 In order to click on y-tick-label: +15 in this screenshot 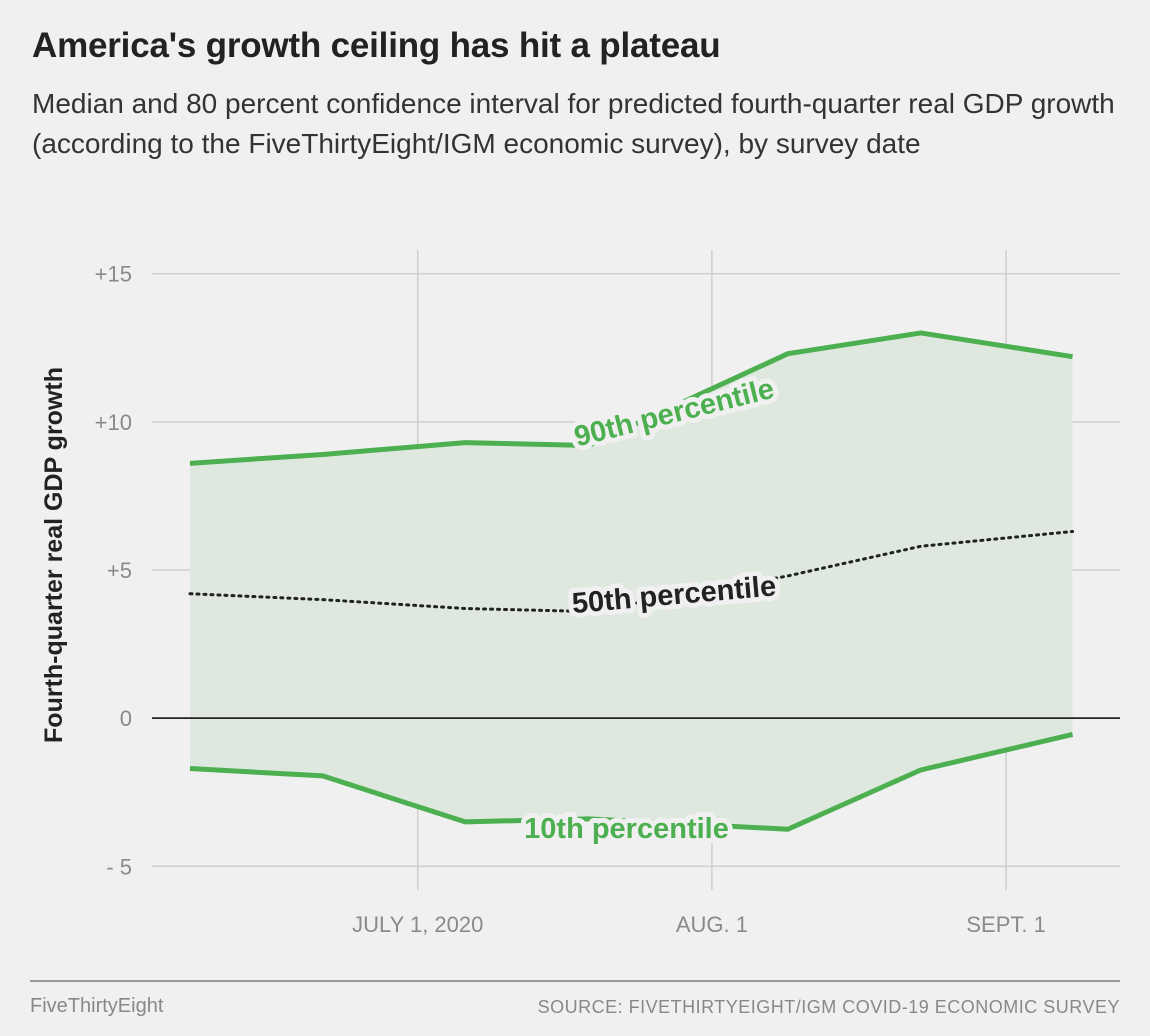, I will do `click(113, 274)`.